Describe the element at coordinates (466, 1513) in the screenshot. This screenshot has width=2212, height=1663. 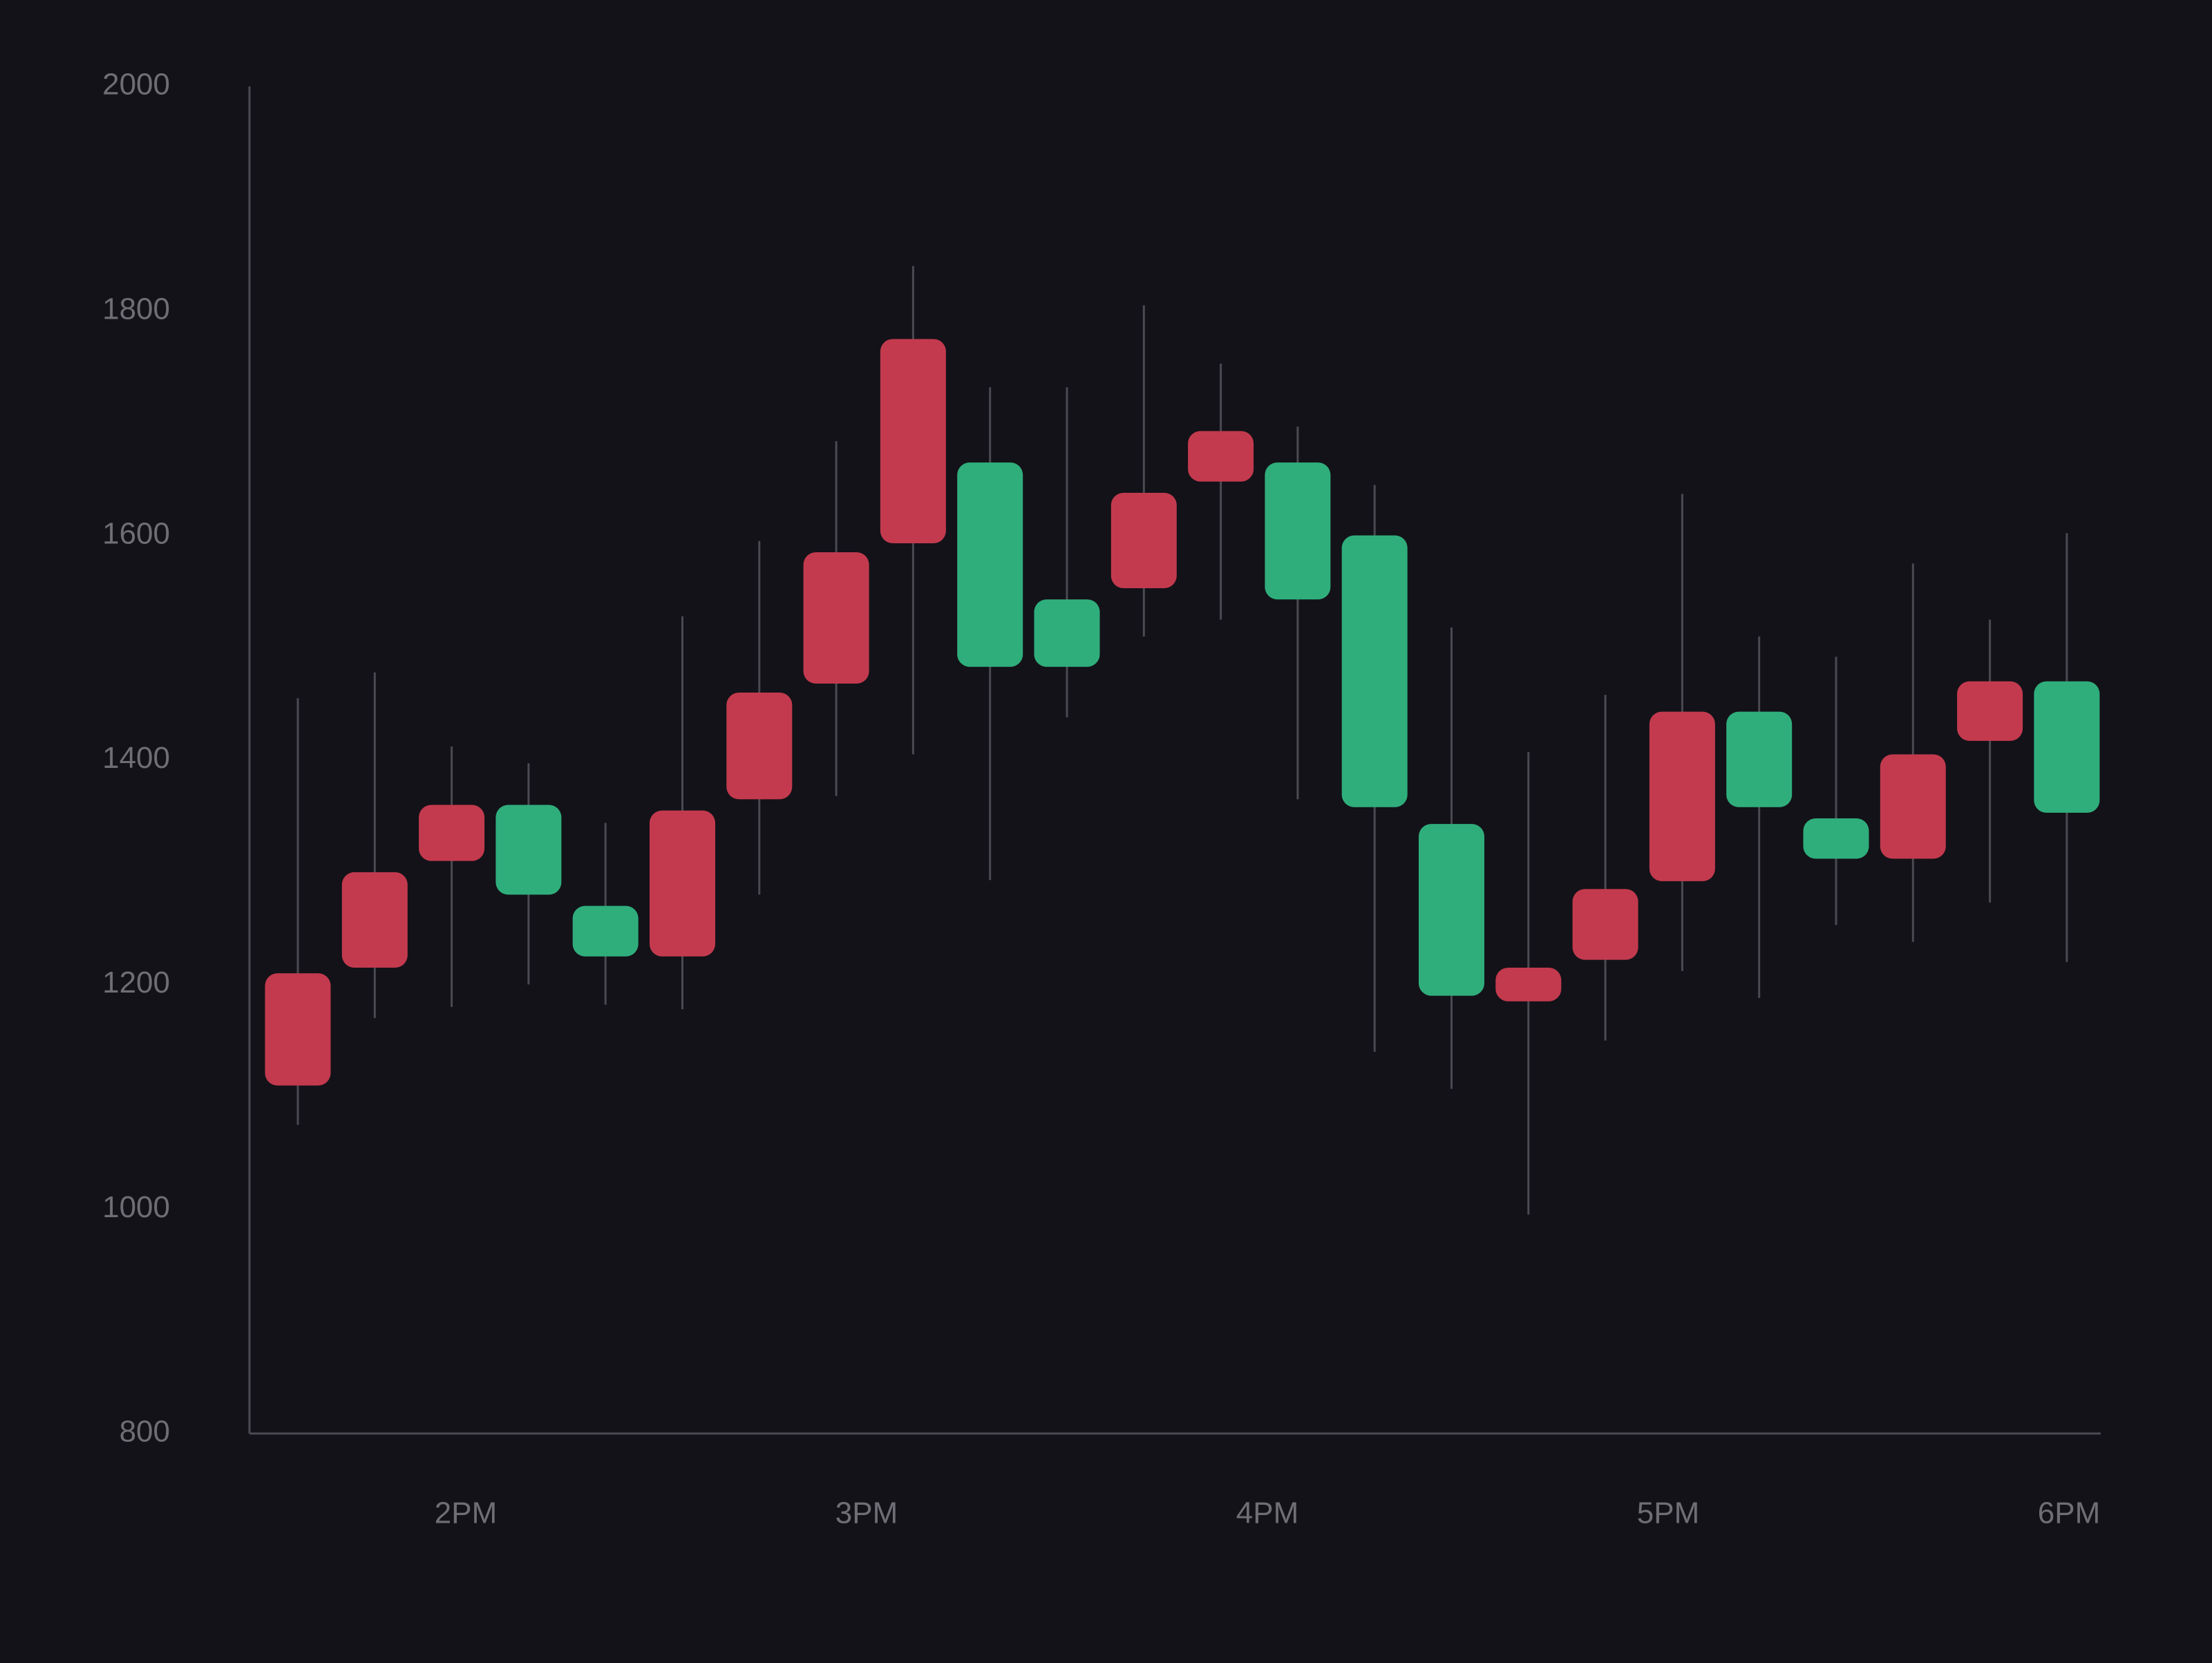
I see `x-tick-label: 2PM` at that location.